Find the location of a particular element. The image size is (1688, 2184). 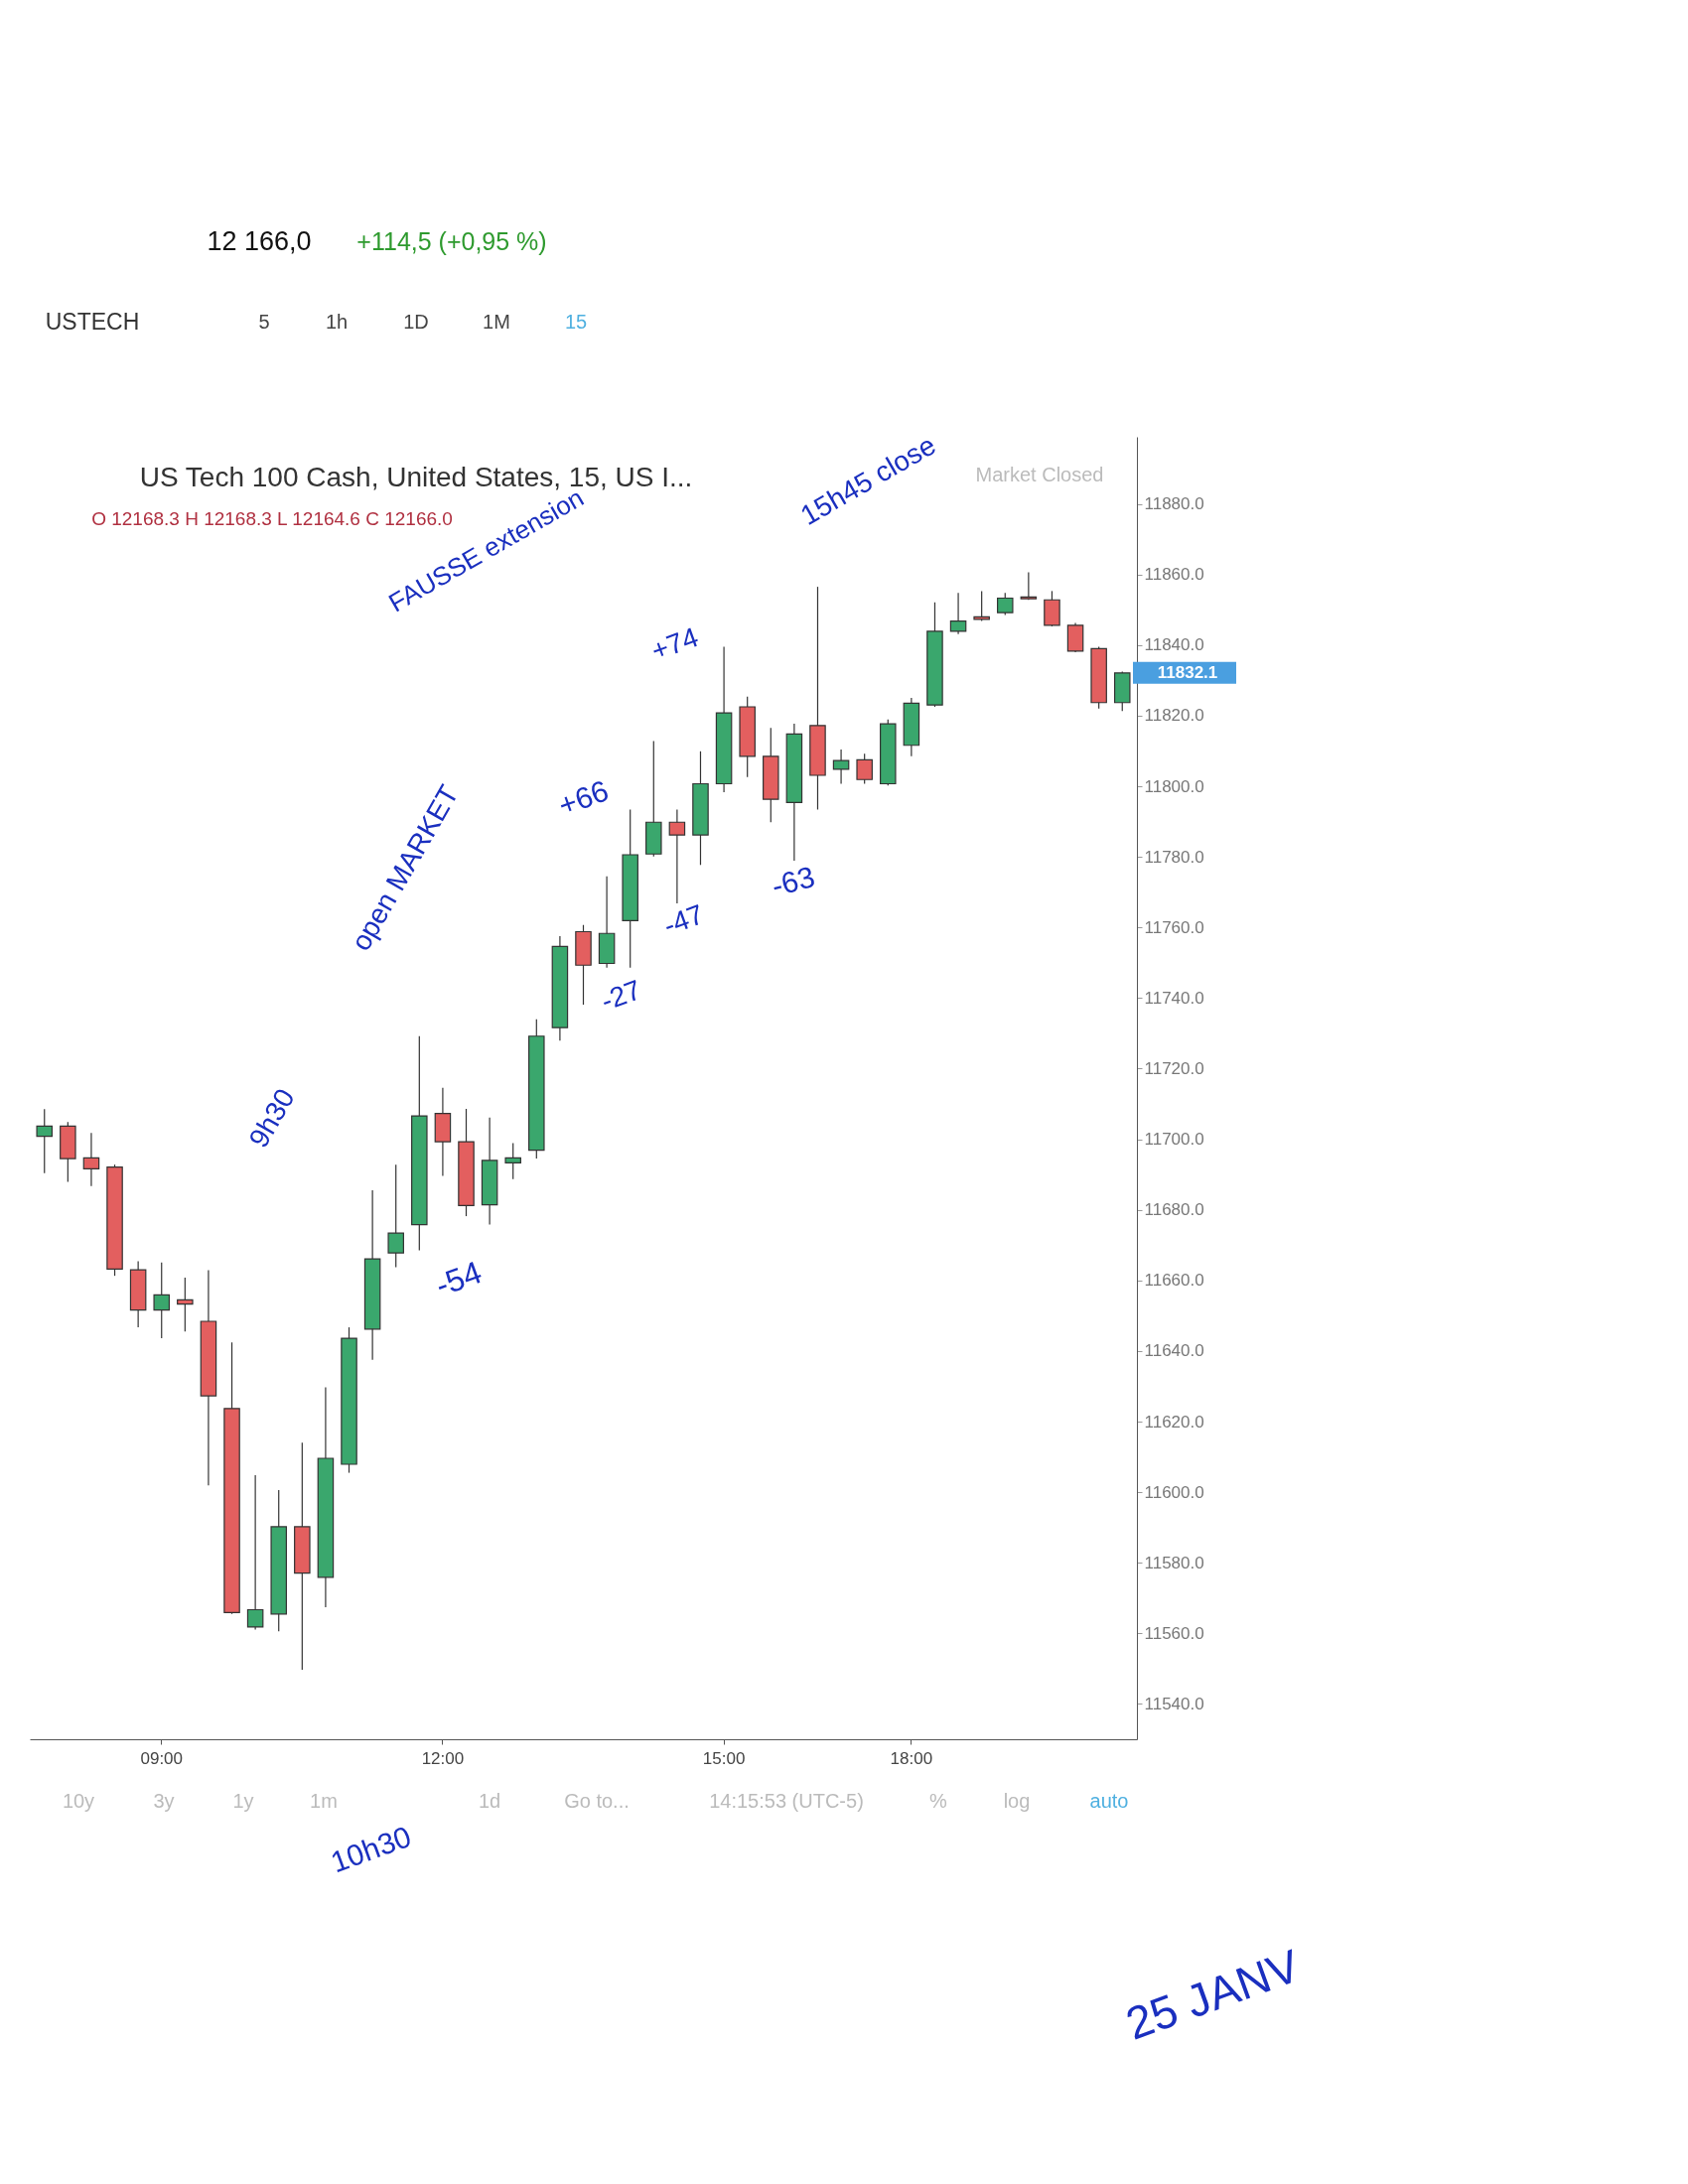

annotation: +66 is located at coordinates (583, 797).